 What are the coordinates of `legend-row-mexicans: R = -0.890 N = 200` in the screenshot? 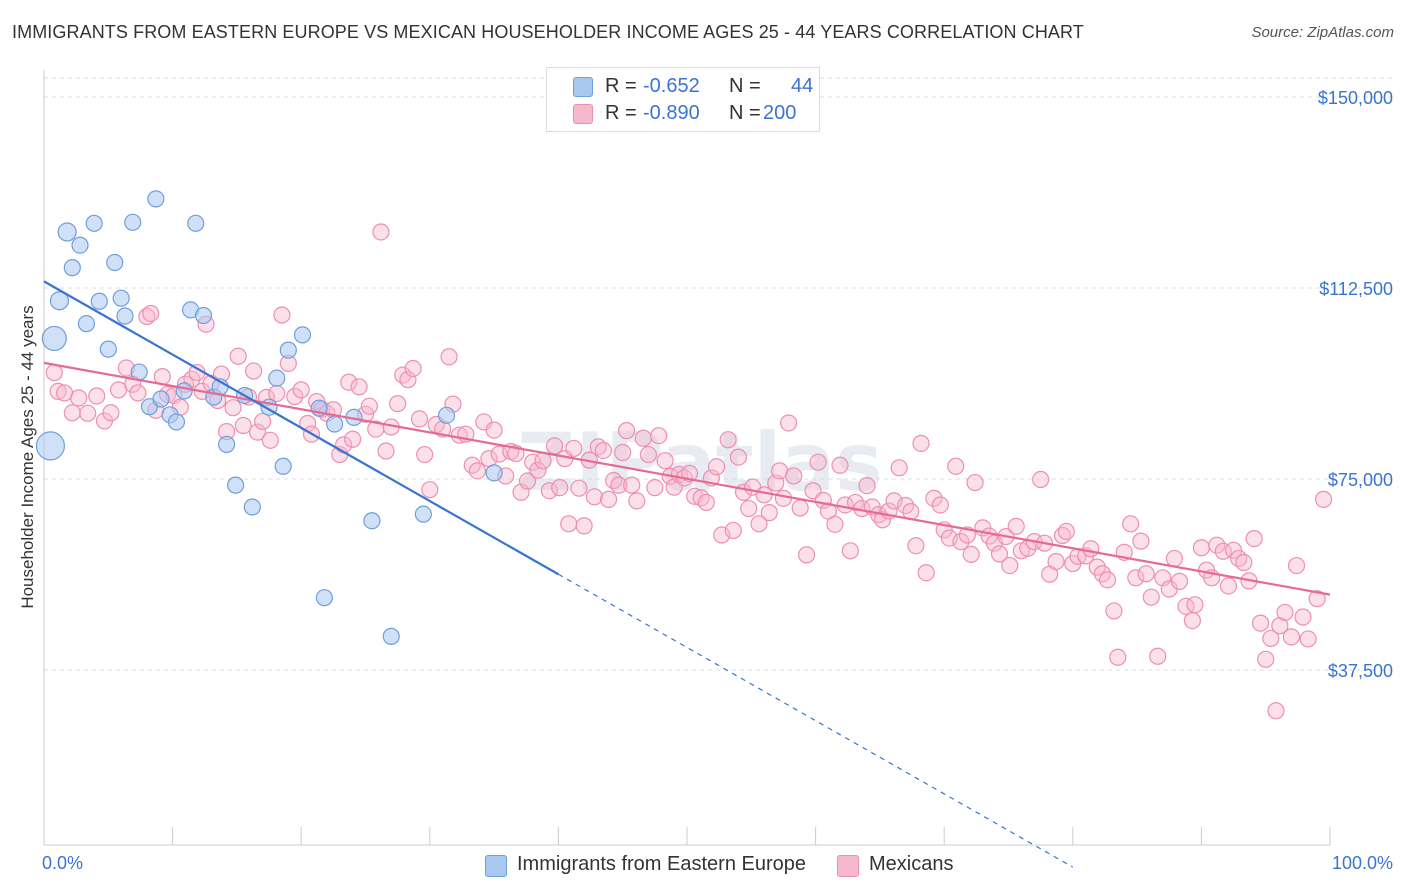 It's located at (683, 114).